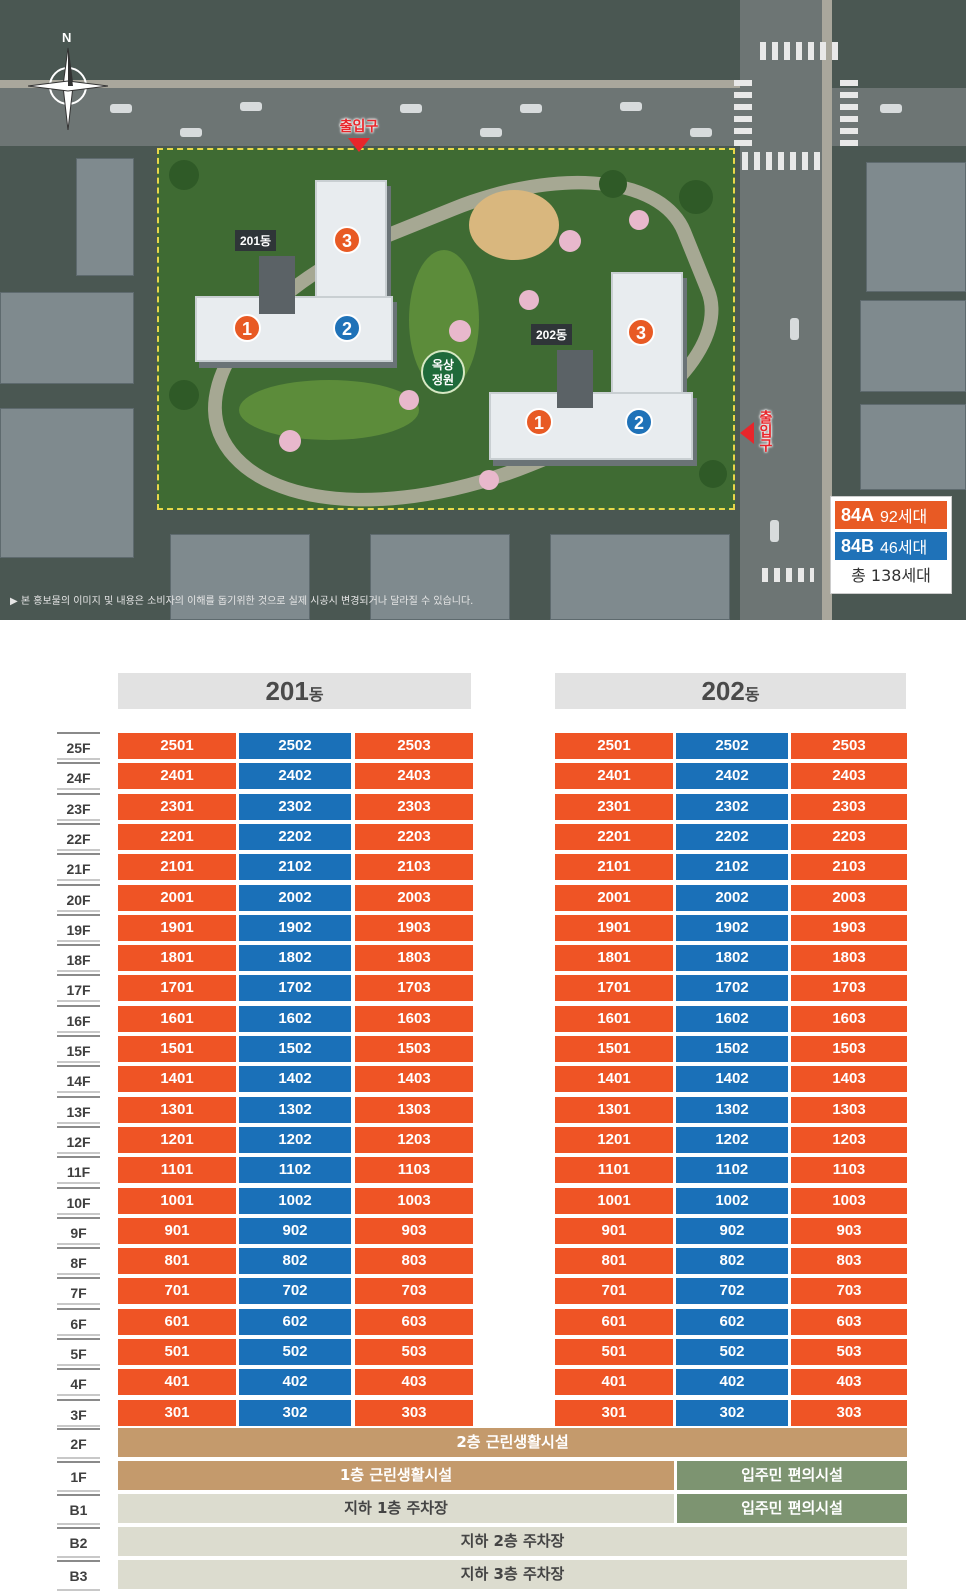 This screenshot has height=1595, width=966. What do you see at coordinates (732, 1291) in the screenshot?
I see `unit-cell-202: 702` at bounding box center [732, 1291].